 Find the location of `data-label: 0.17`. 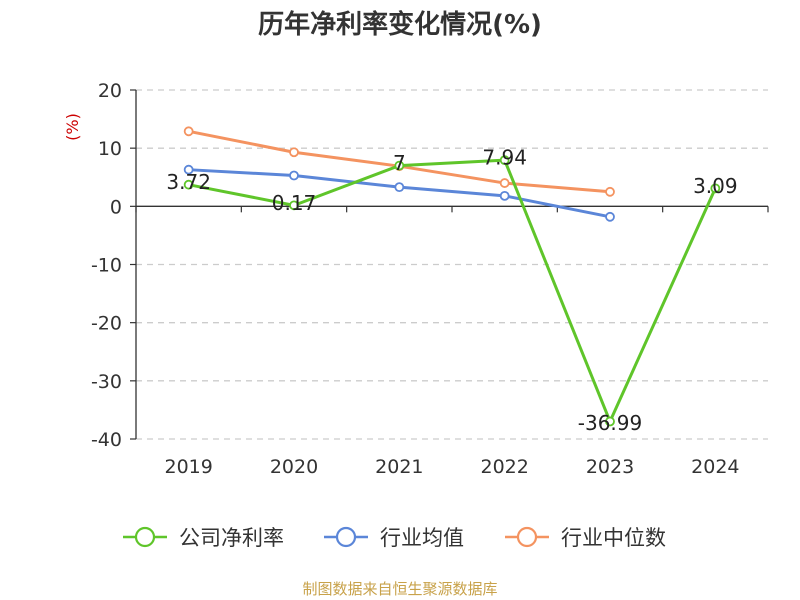

data-label: 0.17 is located at coordinates (294, 203).